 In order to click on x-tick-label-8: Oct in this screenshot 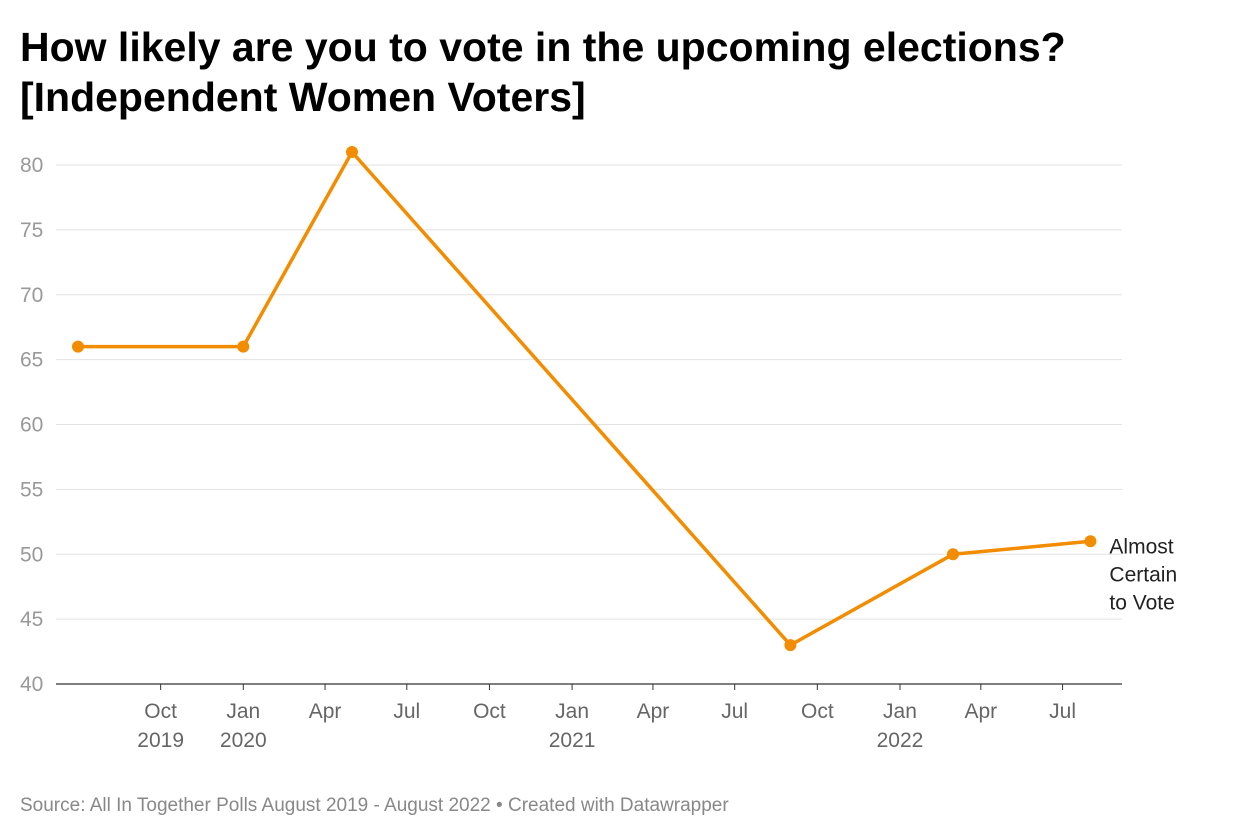, I will do `click(817, 711)`.